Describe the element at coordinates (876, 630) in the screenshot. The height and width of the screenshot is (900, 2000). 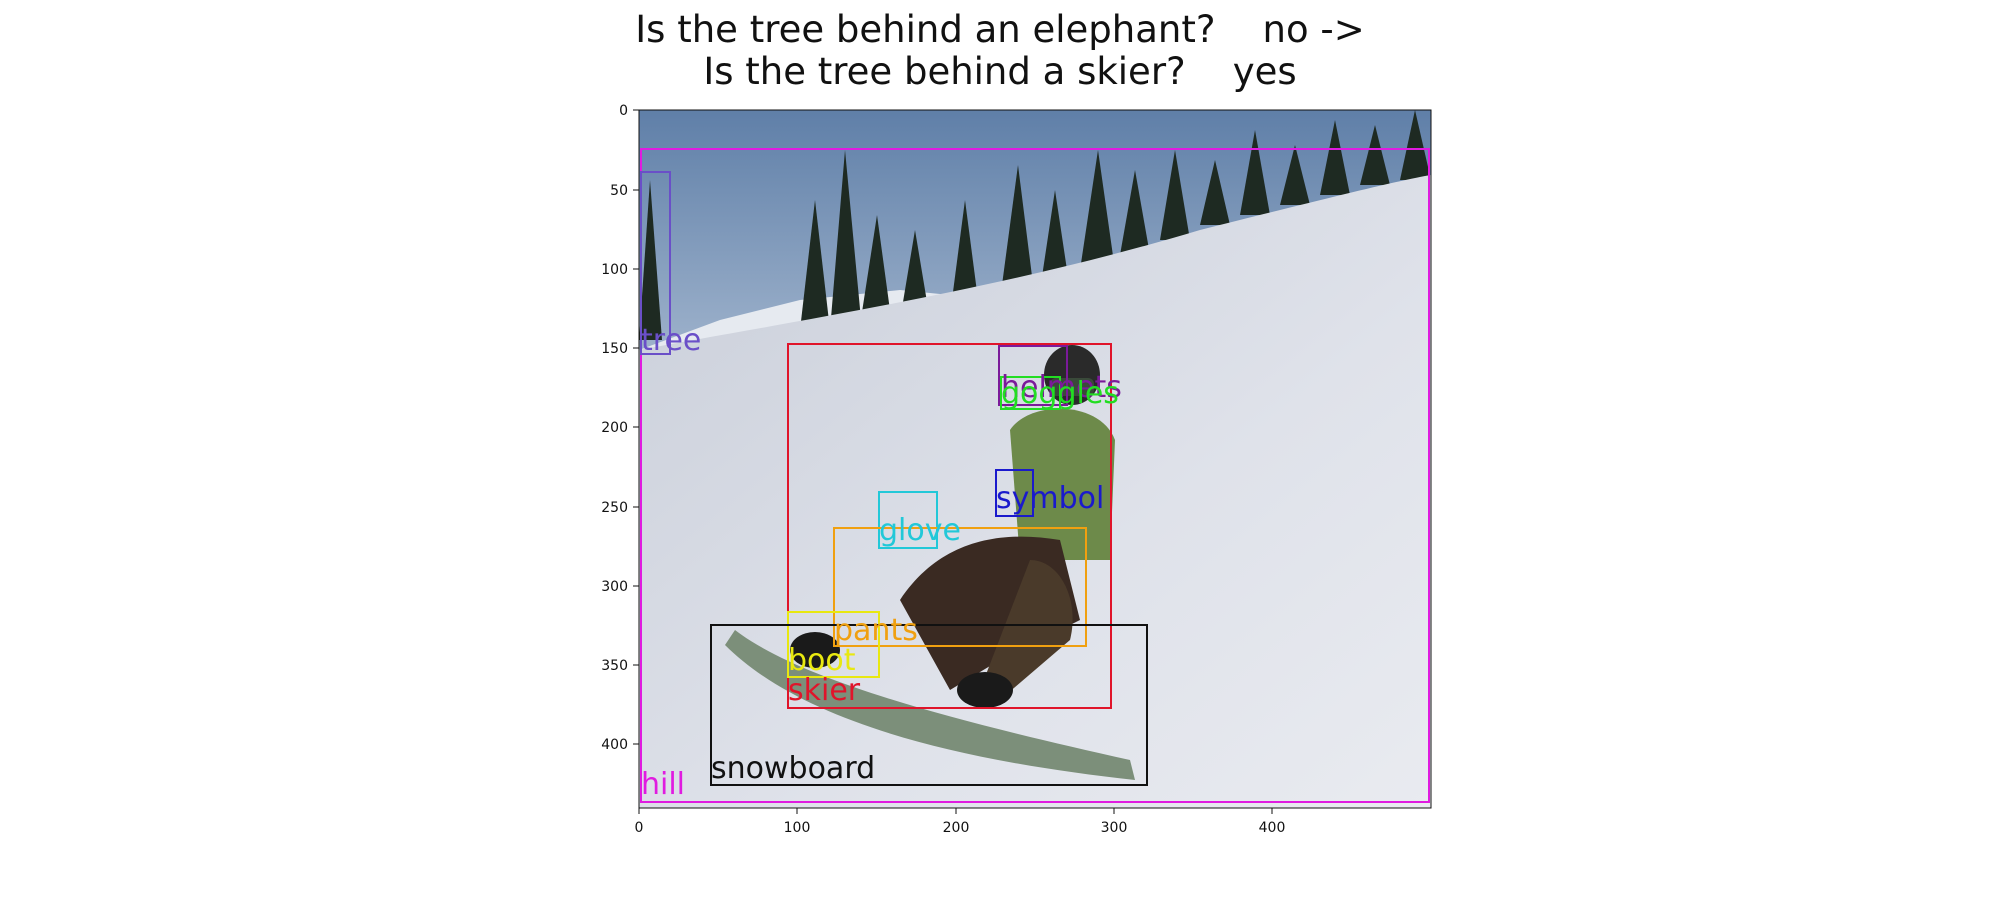
I see `pants-label: pants` at that location.